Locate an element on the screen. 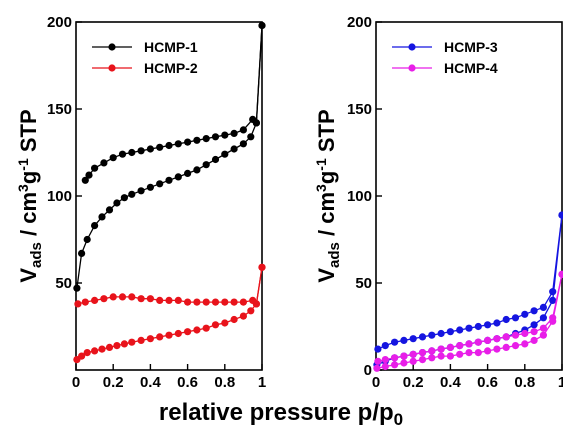  right-legend-label: HCMP-4 is located at coordinates (471, 68).